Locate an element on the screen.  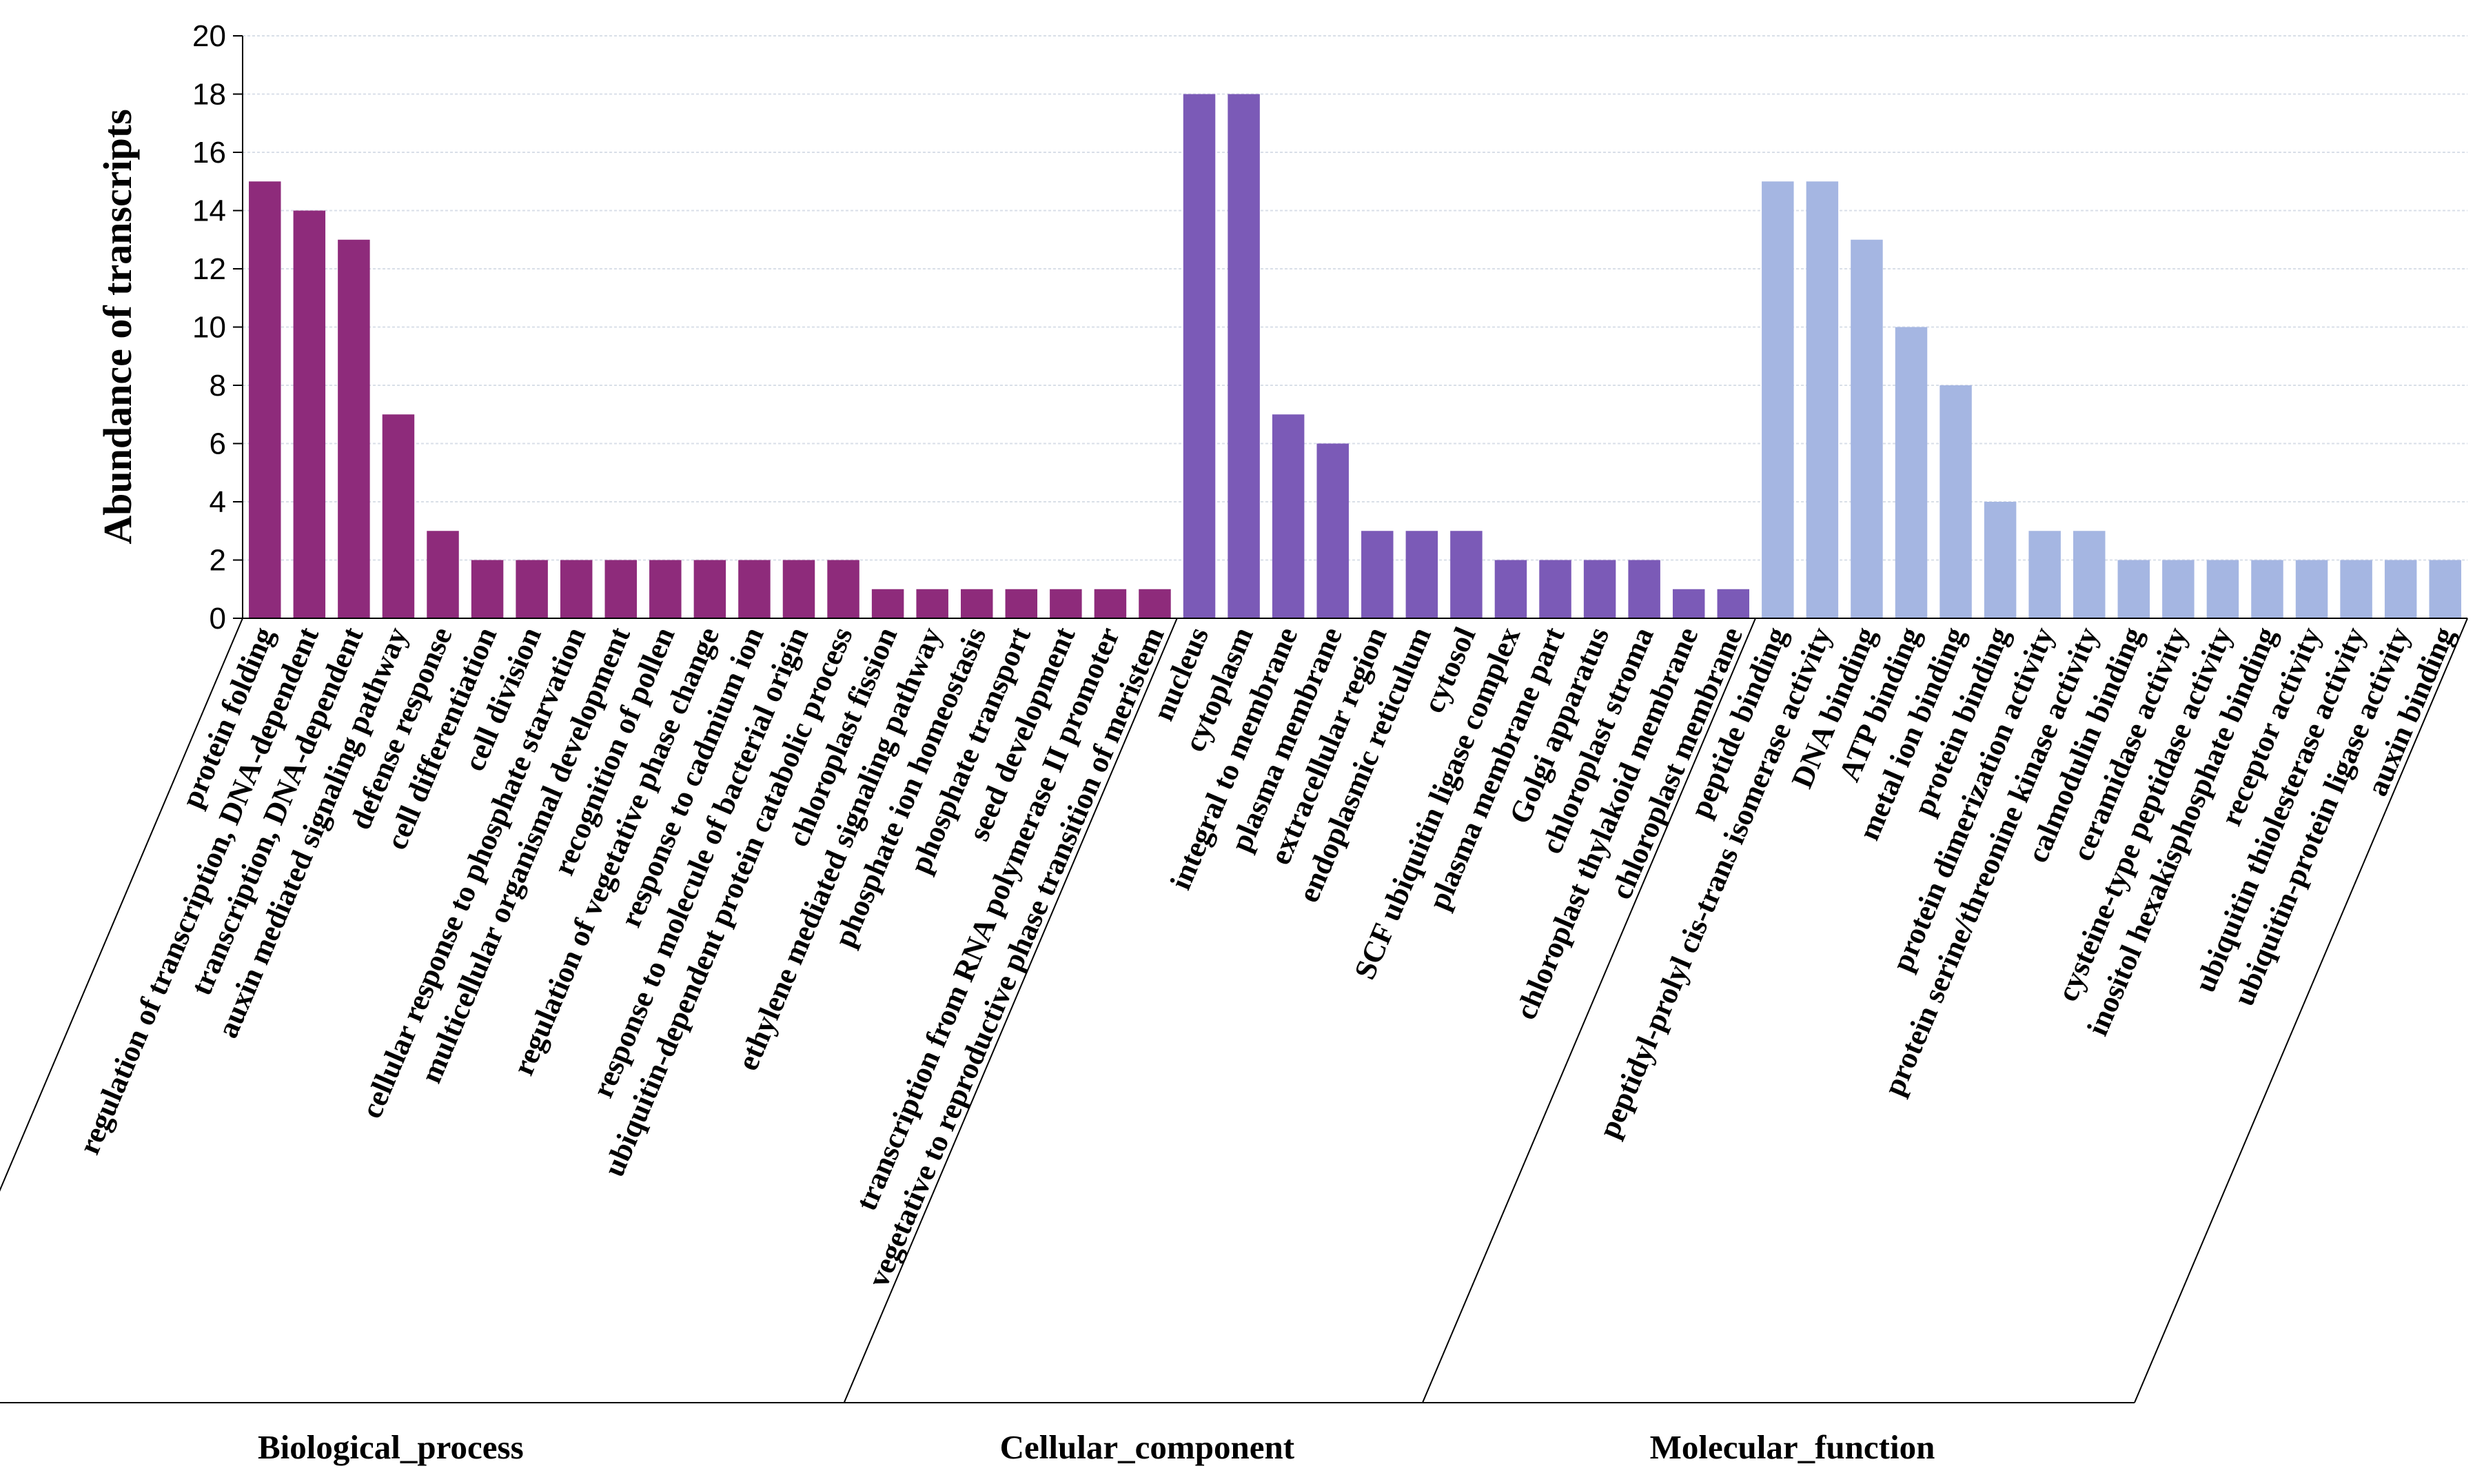
y-tick-label: 14 is located at coordinates (209, 211).